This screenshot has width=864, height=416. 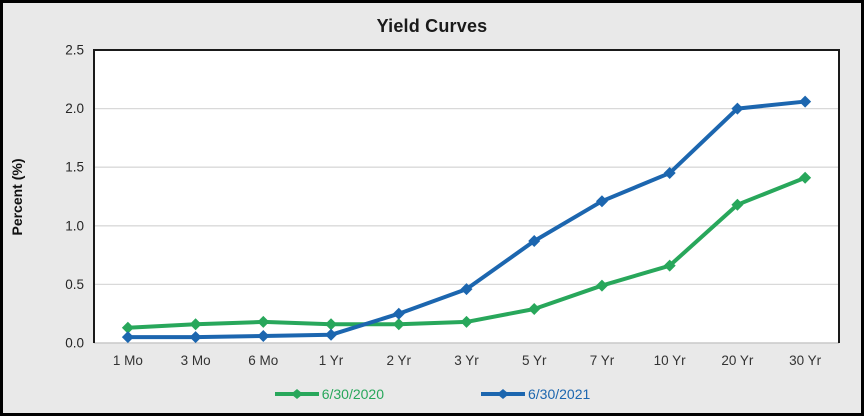 What do you see at coordinates (602, 360) in the screenshot?
I see `x-tick-label: 7 Yr` at bounding box center [602, 360].